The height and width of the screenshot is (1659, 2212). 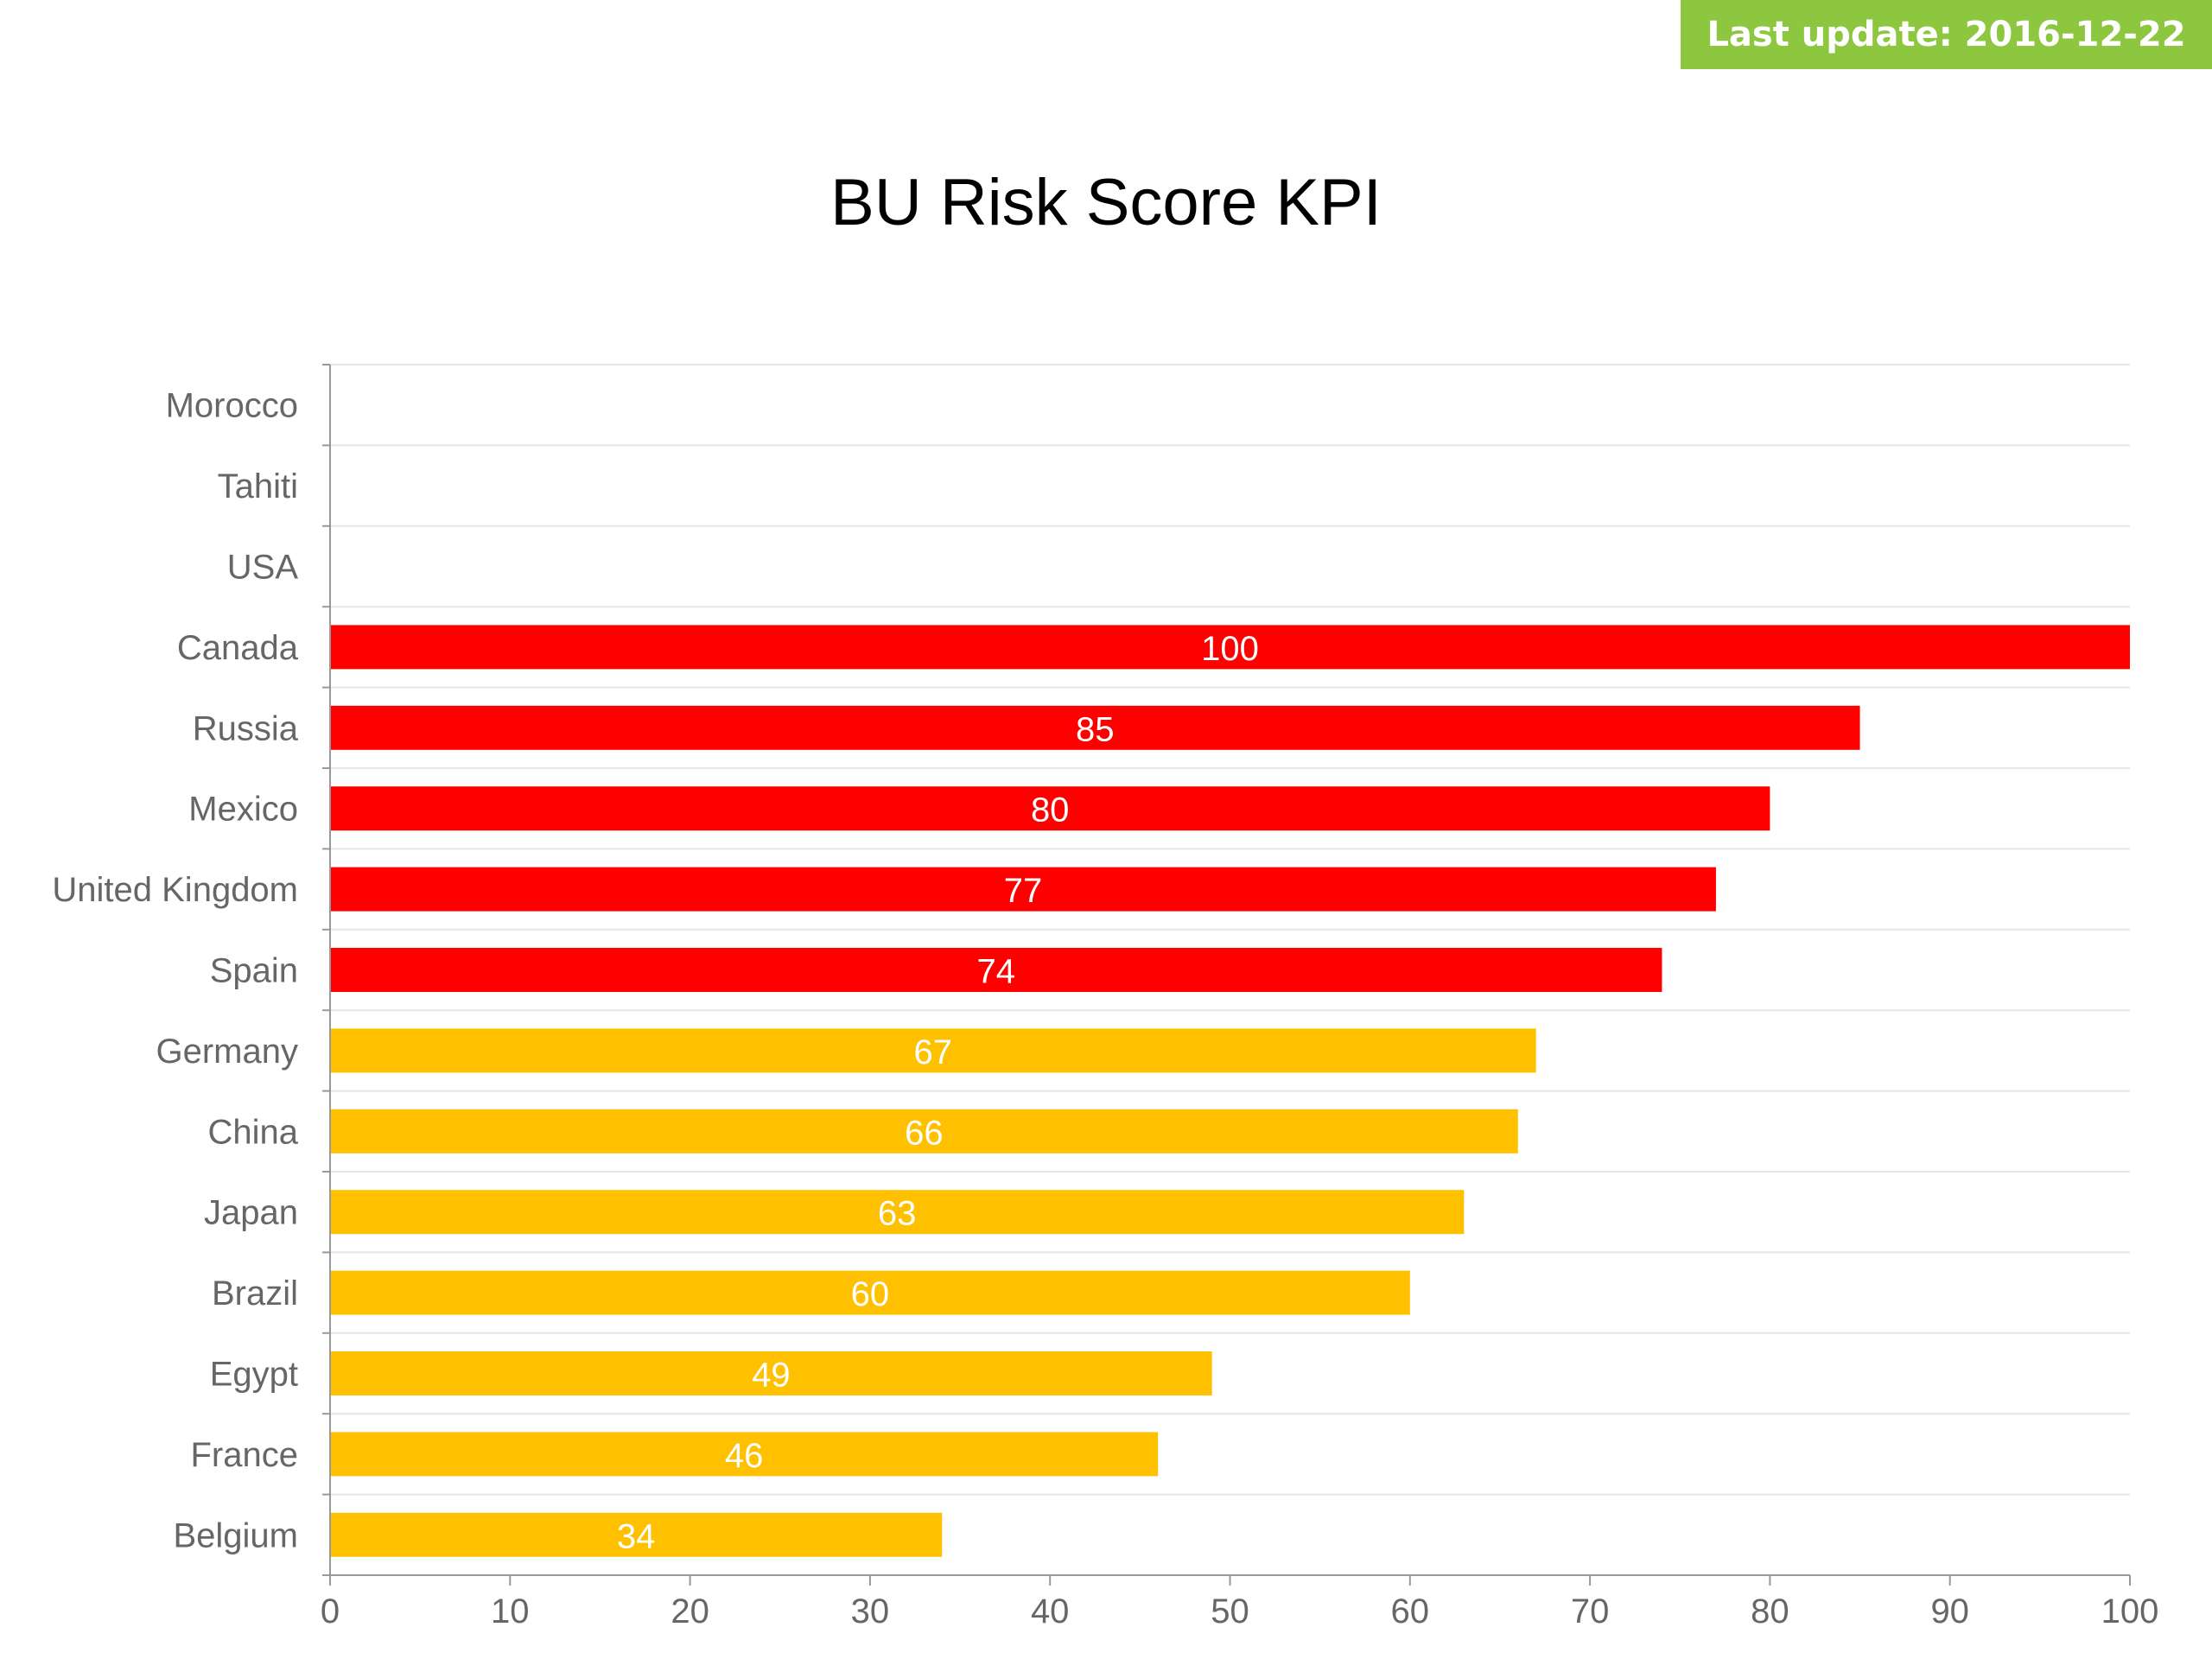 I want to click on x-tick-label: 50, so click(x=1230, y=1611).